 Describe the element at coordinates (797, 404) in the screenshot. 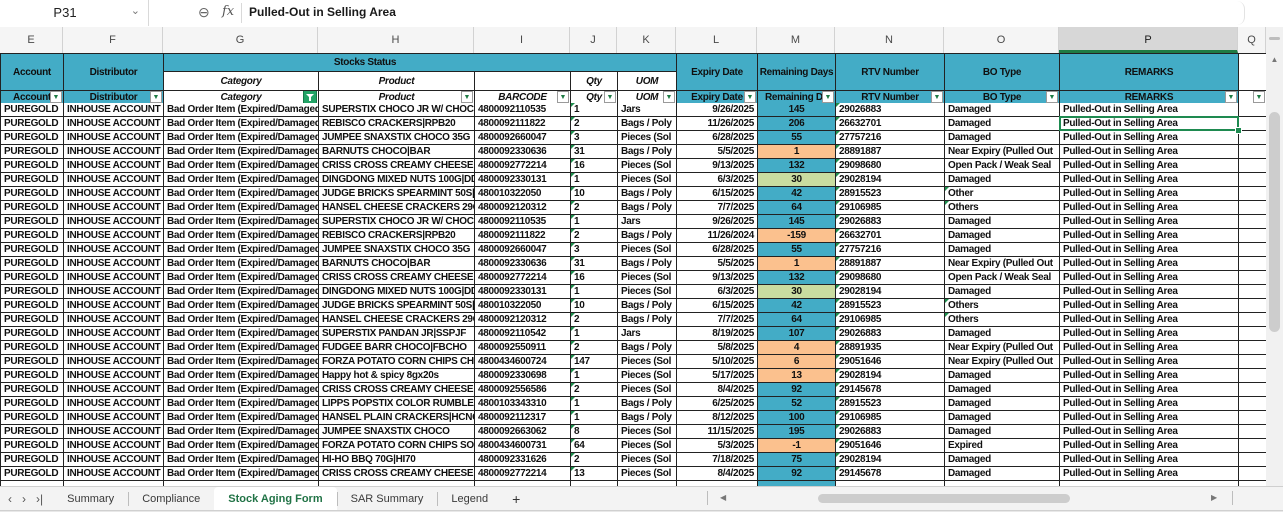

I see `cell-days: 52` at that location.